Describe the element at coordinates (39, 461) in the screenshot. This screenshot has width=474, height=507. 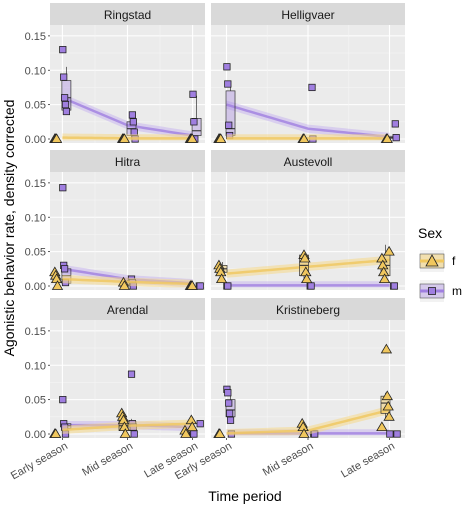
I see `x-tick-label: Early season` at that location.